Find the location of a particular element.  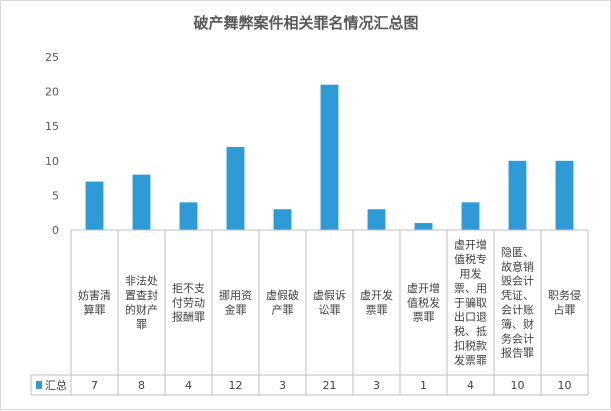

y-tick-label: 5 is located at coordinates (55, 195).